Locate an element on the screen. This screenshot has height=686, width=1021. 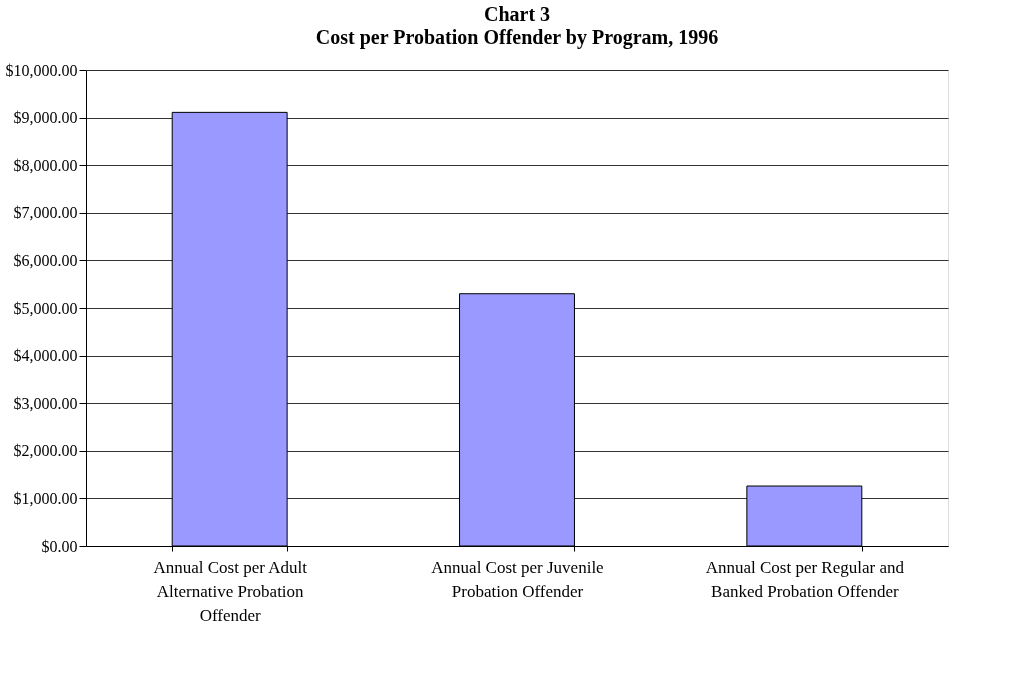
y-tick-label: $8,000.00 is located at coordinates (45, 165).